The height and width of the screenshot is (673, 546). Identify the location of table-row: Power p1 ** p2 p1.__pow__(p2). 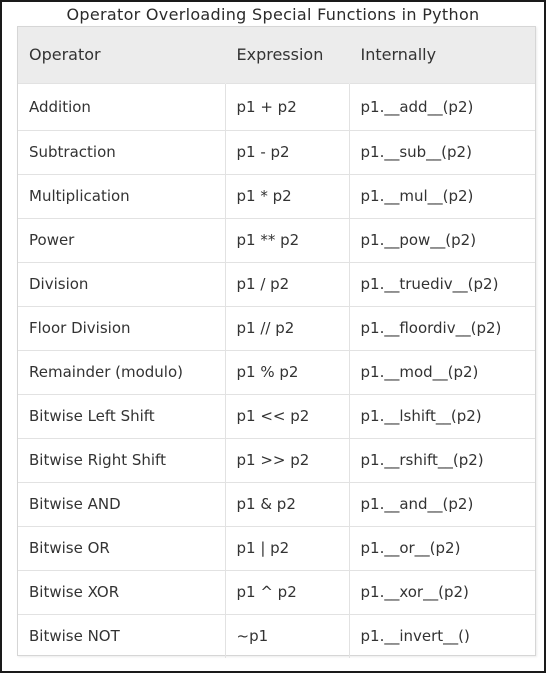
(276, 240).